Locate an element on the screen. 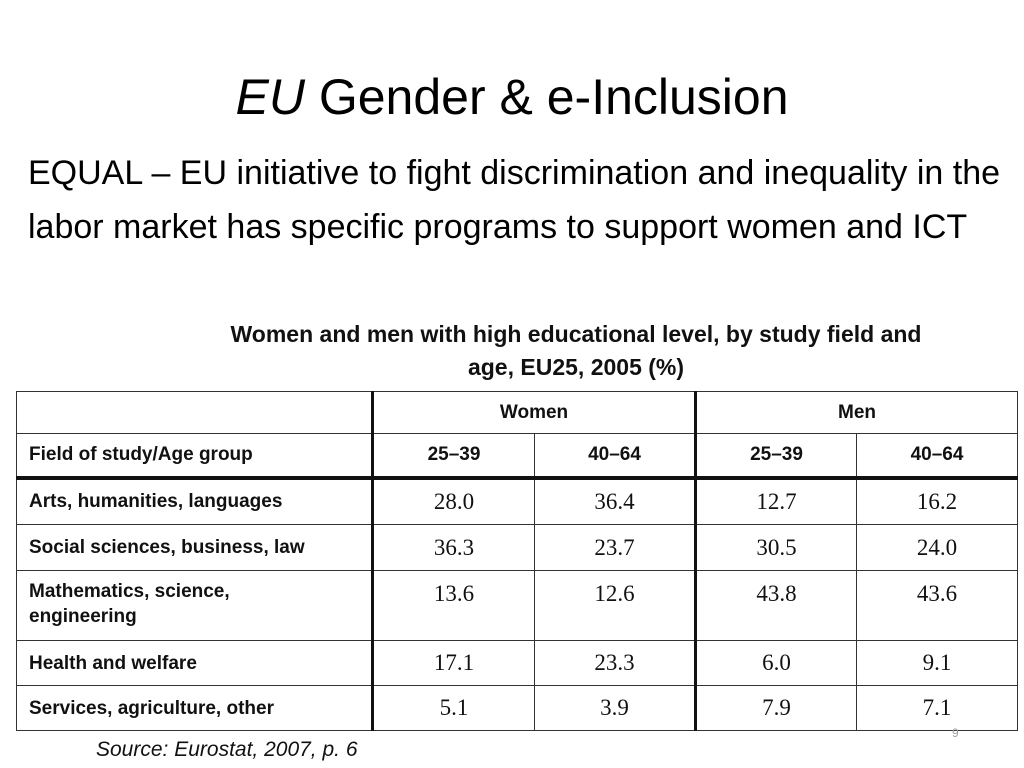 The width and height of the screenshot is (1024, 768). page-number: 9 is located at coordinates (955, 733).